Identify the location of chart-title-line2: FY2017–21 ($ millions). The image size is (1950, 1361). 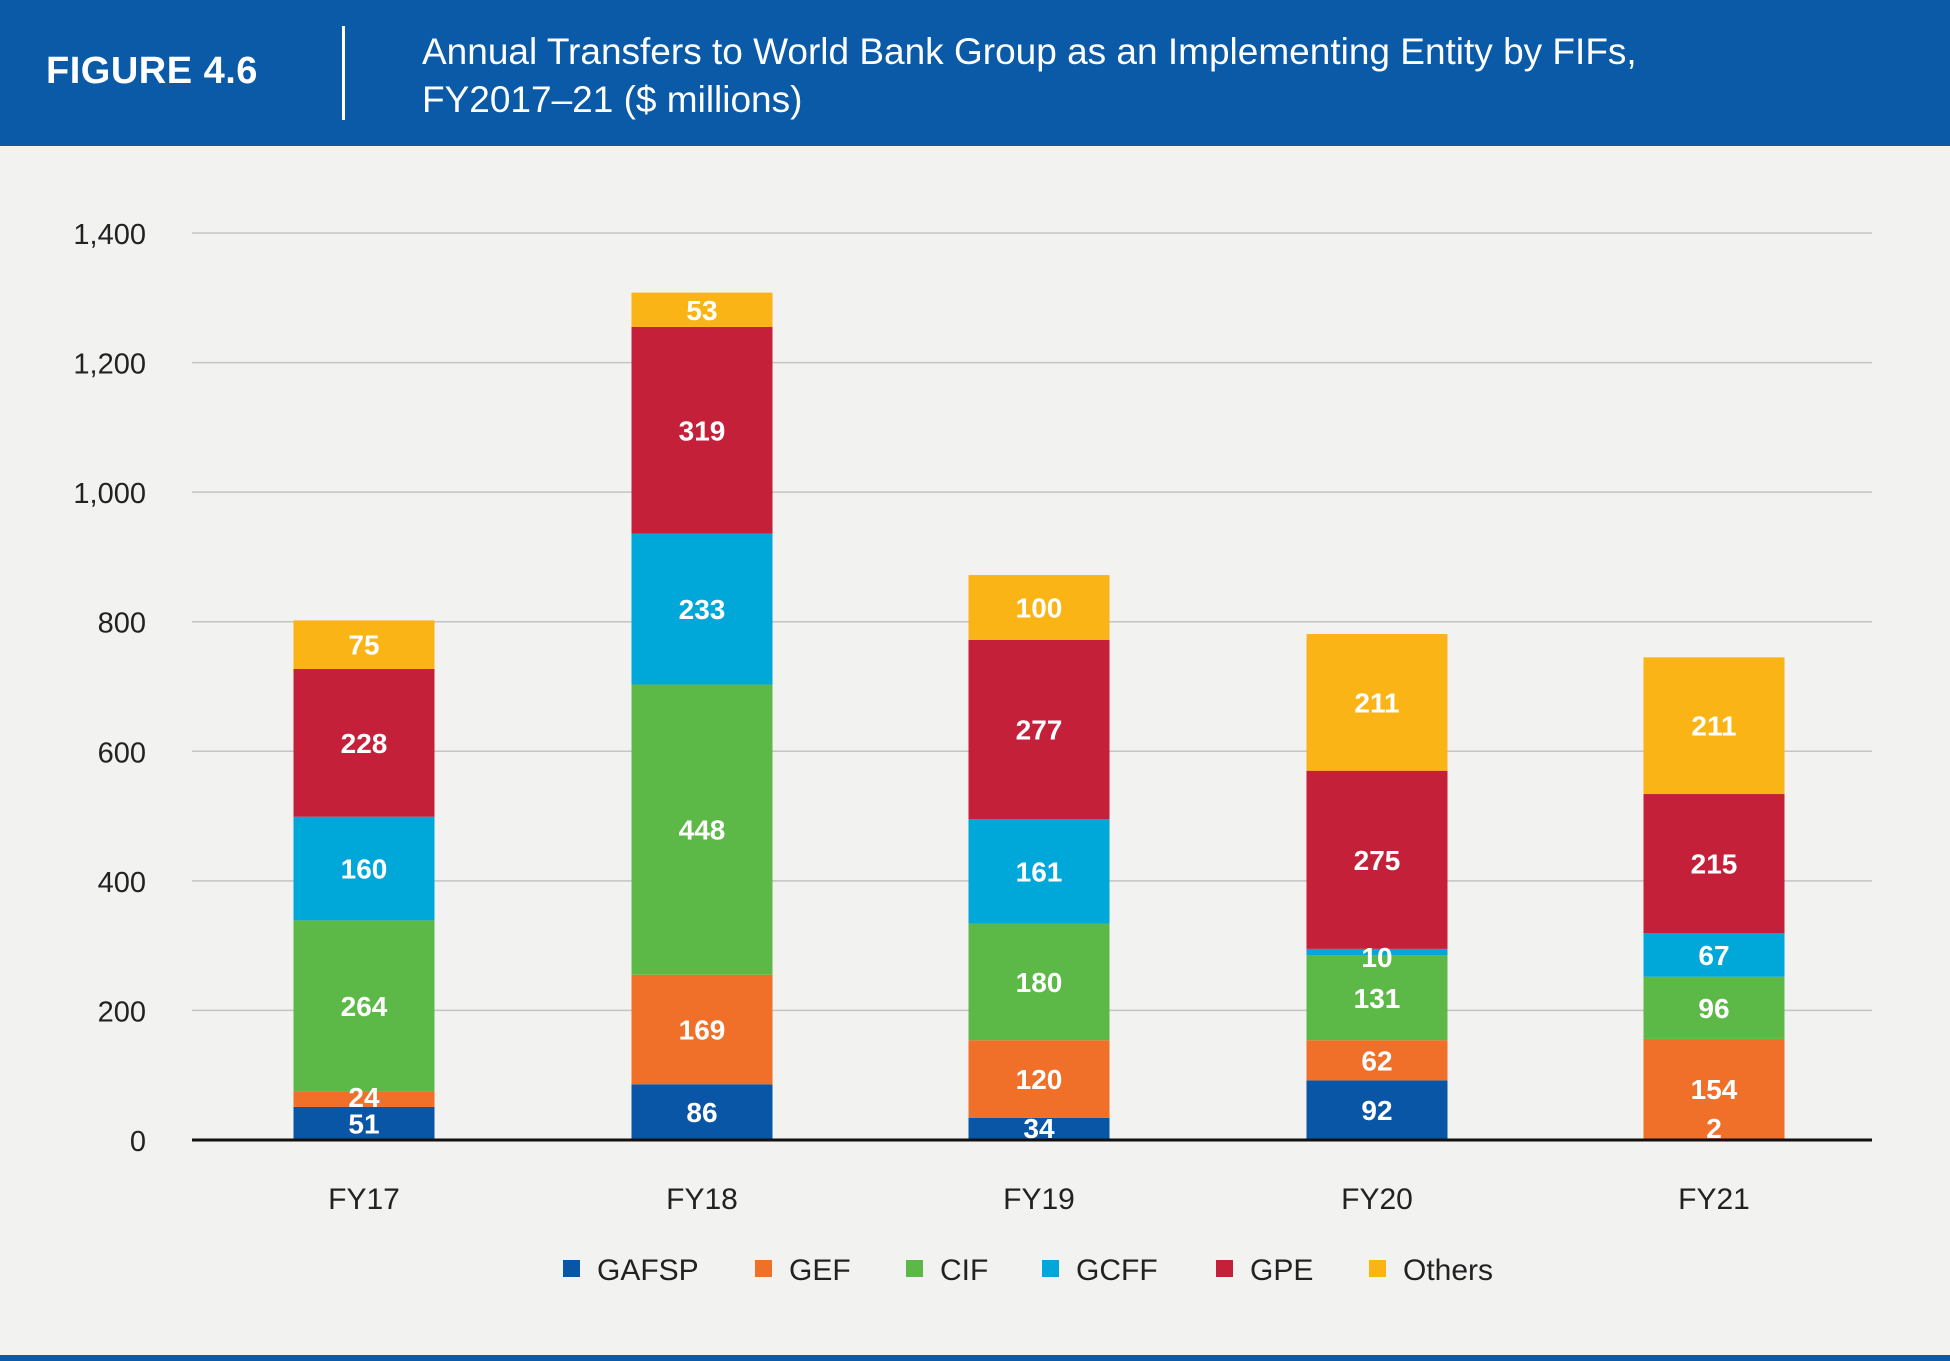
(612, 99).